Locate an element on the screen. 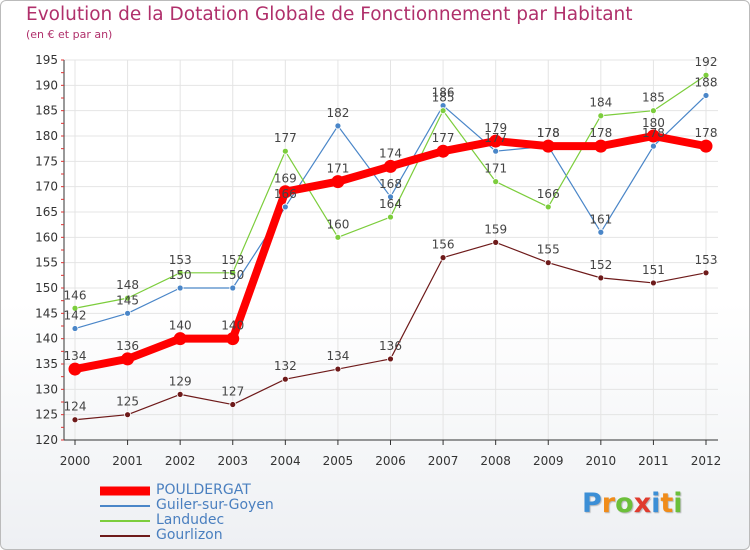 The image size is (750, 550). y-tick-label: 145 is located at coordinates (46, 313).